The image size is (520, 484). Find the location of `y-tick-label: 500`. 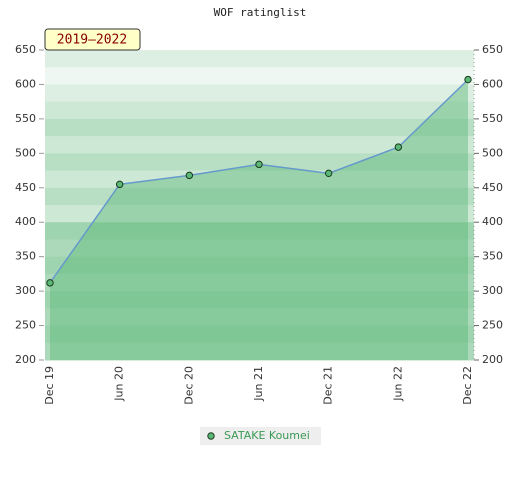

y-tick-label: 500 is located at coordinates (25, 152).